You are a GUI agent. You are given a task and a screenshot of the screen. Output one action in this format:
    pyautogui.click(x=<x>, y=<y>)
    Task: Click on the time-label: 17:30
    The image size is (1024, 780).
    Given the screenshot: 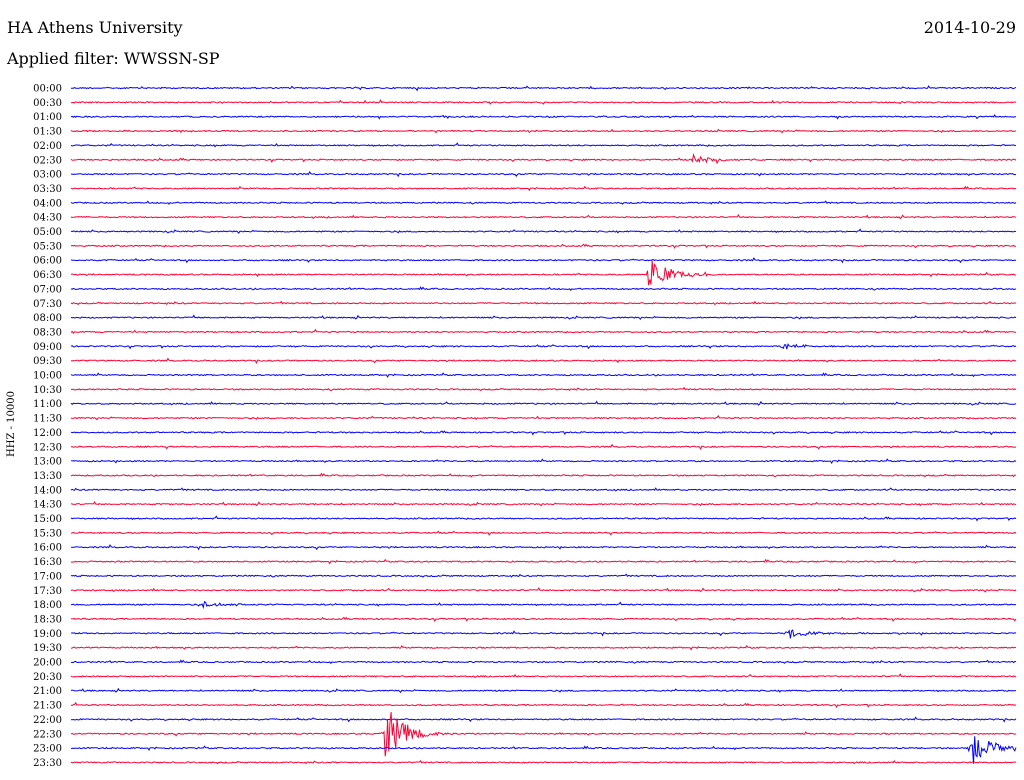 What is the action you would take?
    pyautogui.click(x=47, y=591)
    